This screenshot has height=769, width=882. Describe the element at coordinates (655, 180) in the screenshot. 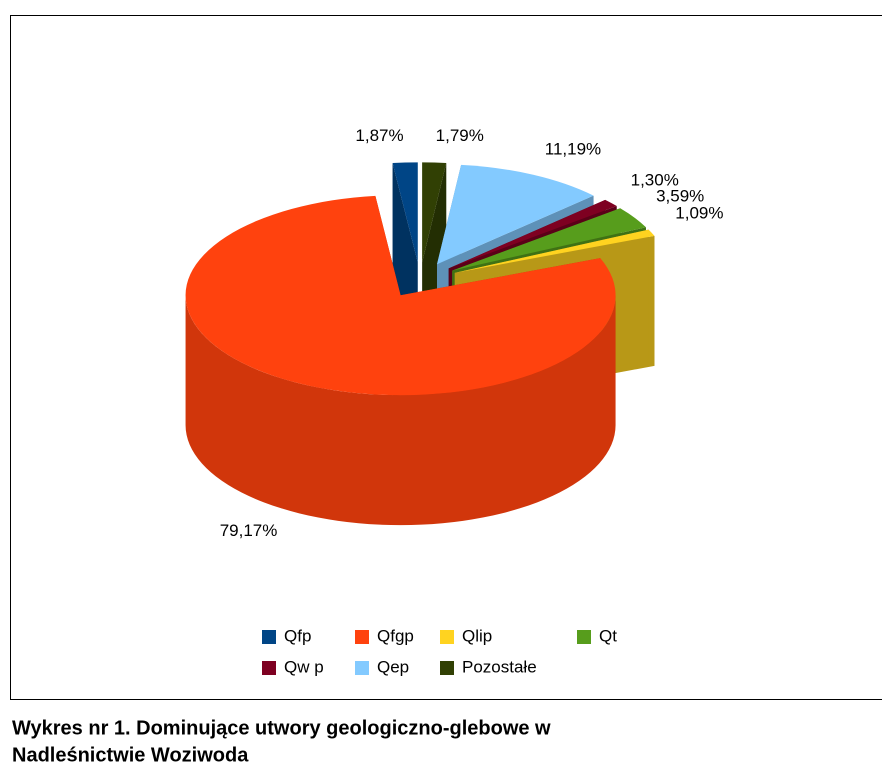

I see `data-label: 1,30%` at that location.